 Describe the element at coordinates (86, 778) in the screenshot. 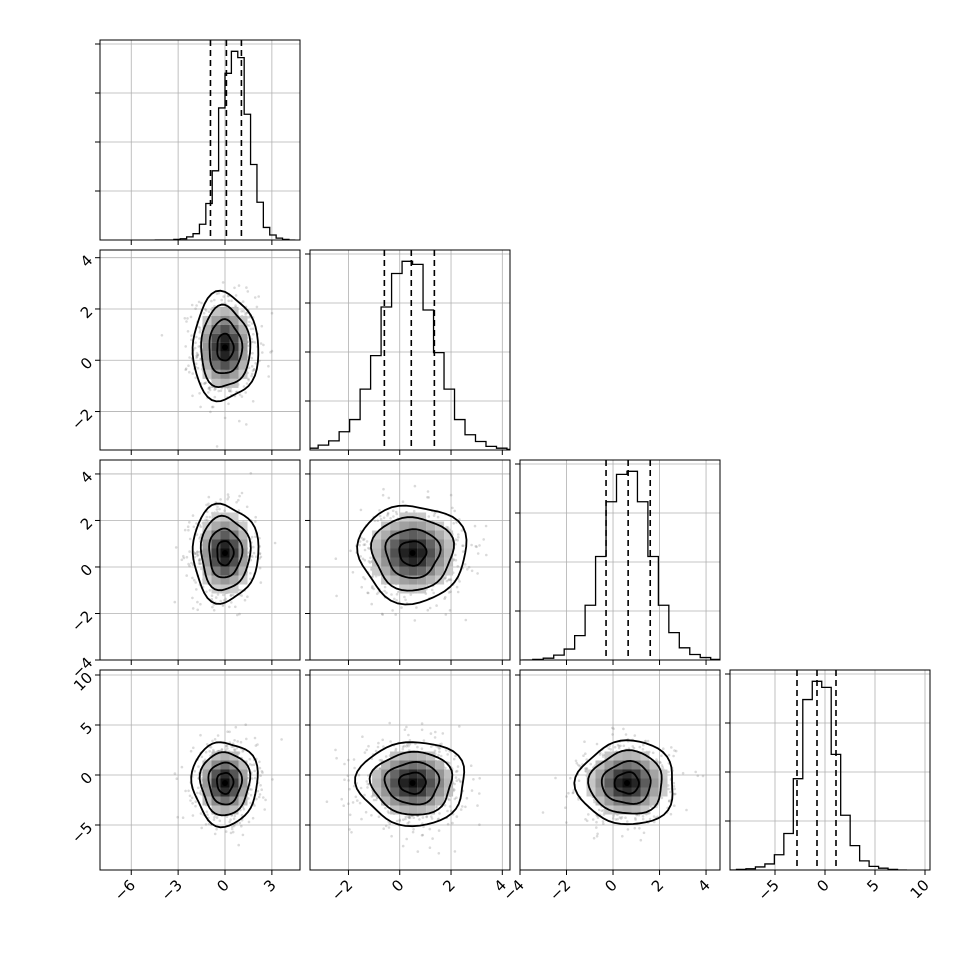

I see `y-tick-label-4-1: 0` at that location.